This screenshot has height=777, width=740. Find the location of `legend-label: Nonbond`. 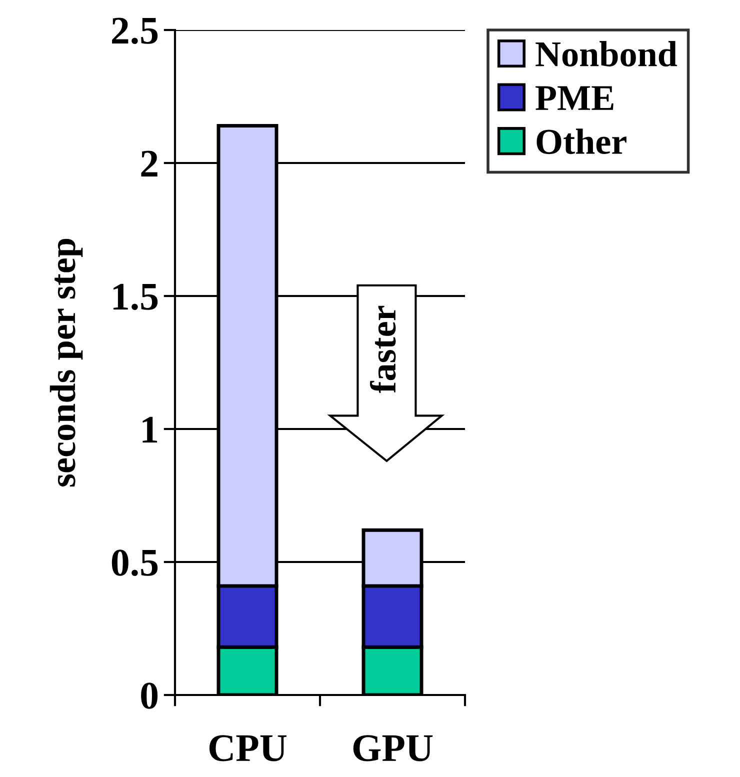

legend-label: Nonbond is located at coordinates (607, 53).